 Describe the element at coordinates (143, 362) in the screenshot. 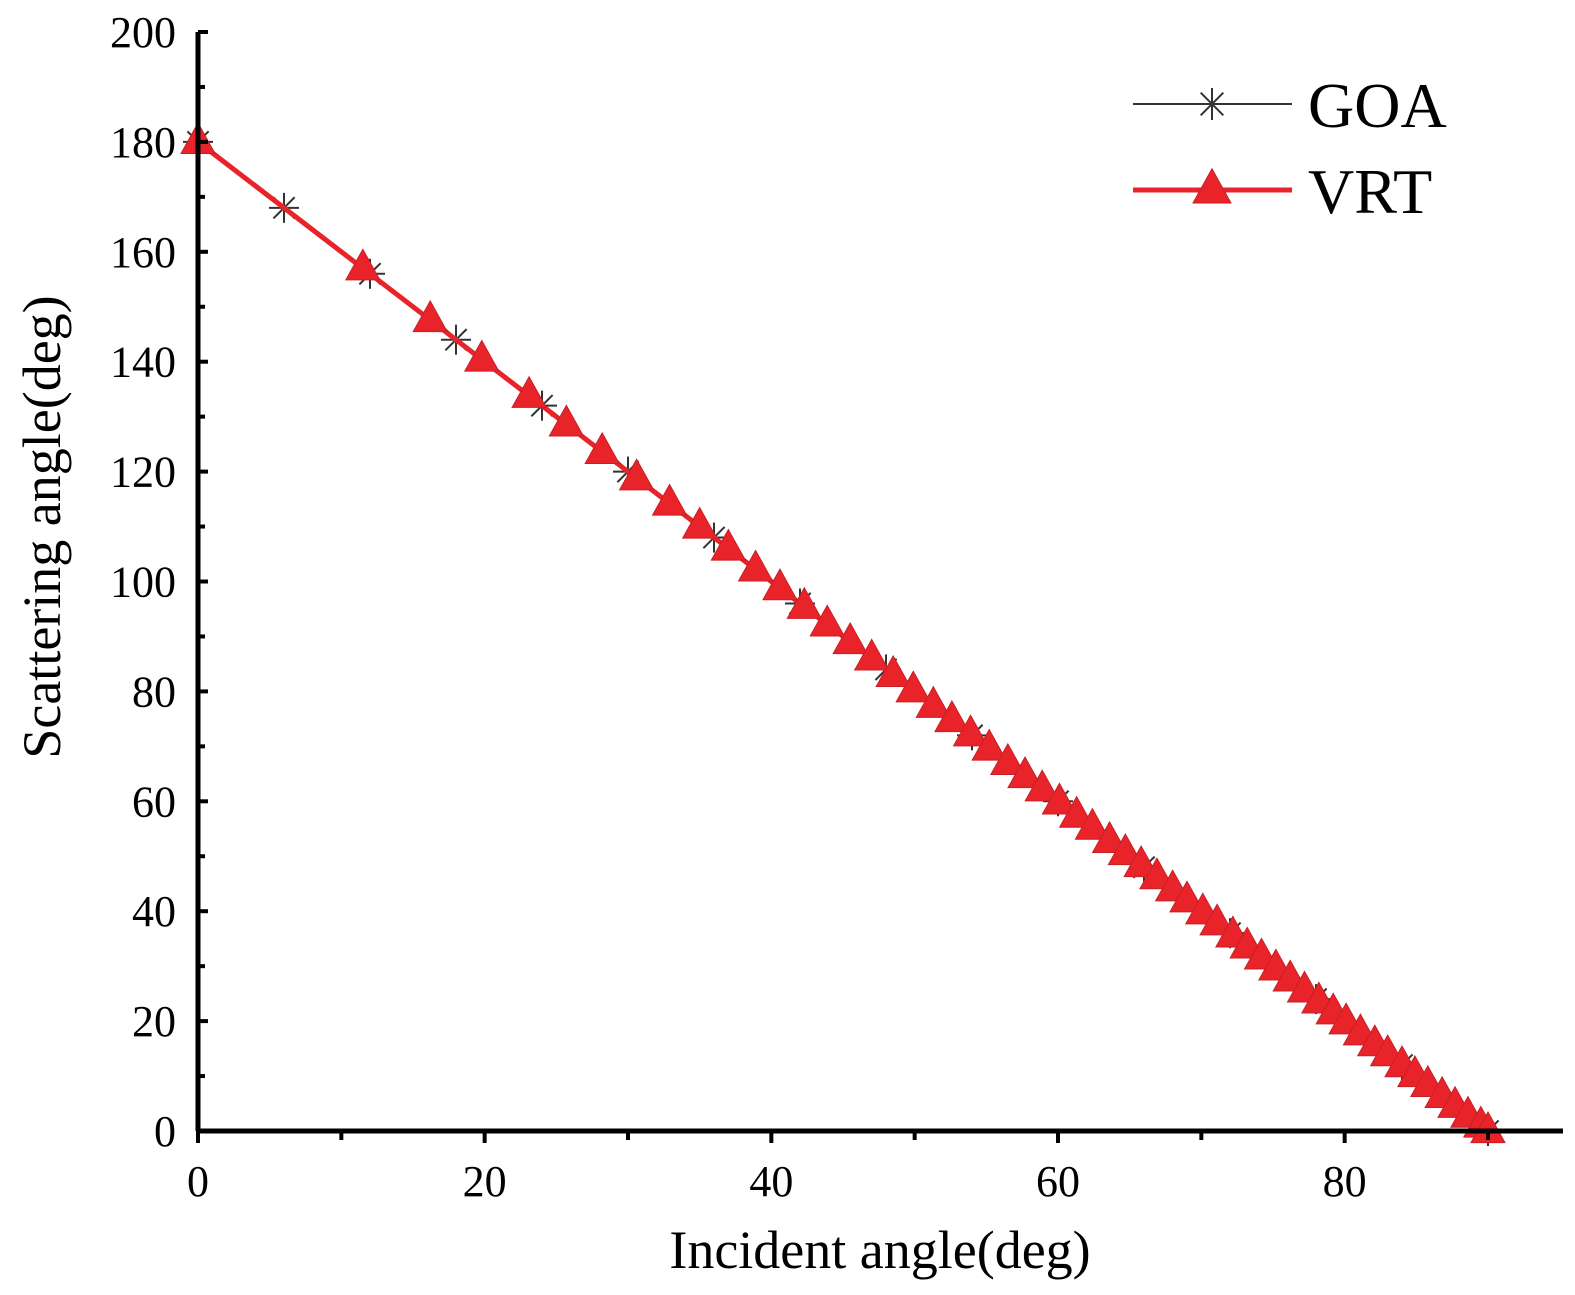

I see `y-tick-label: 140` at that location.